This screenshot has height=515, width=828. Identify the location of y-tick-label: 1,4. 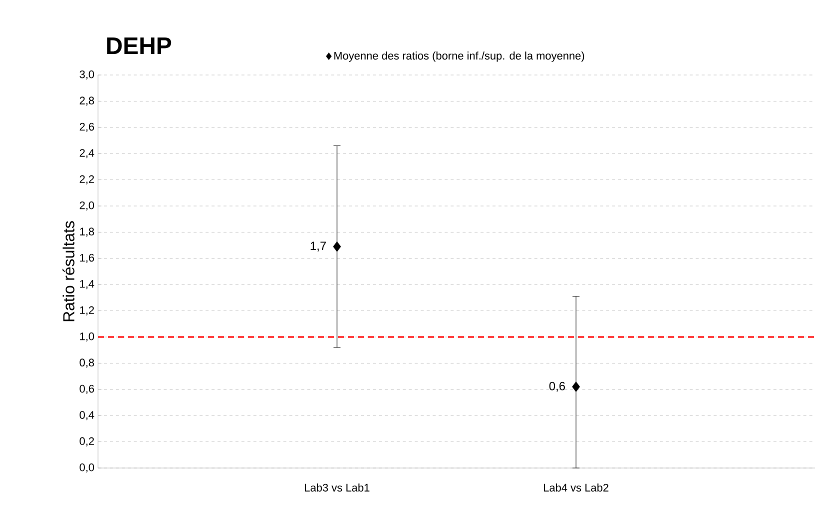
(87, 285).